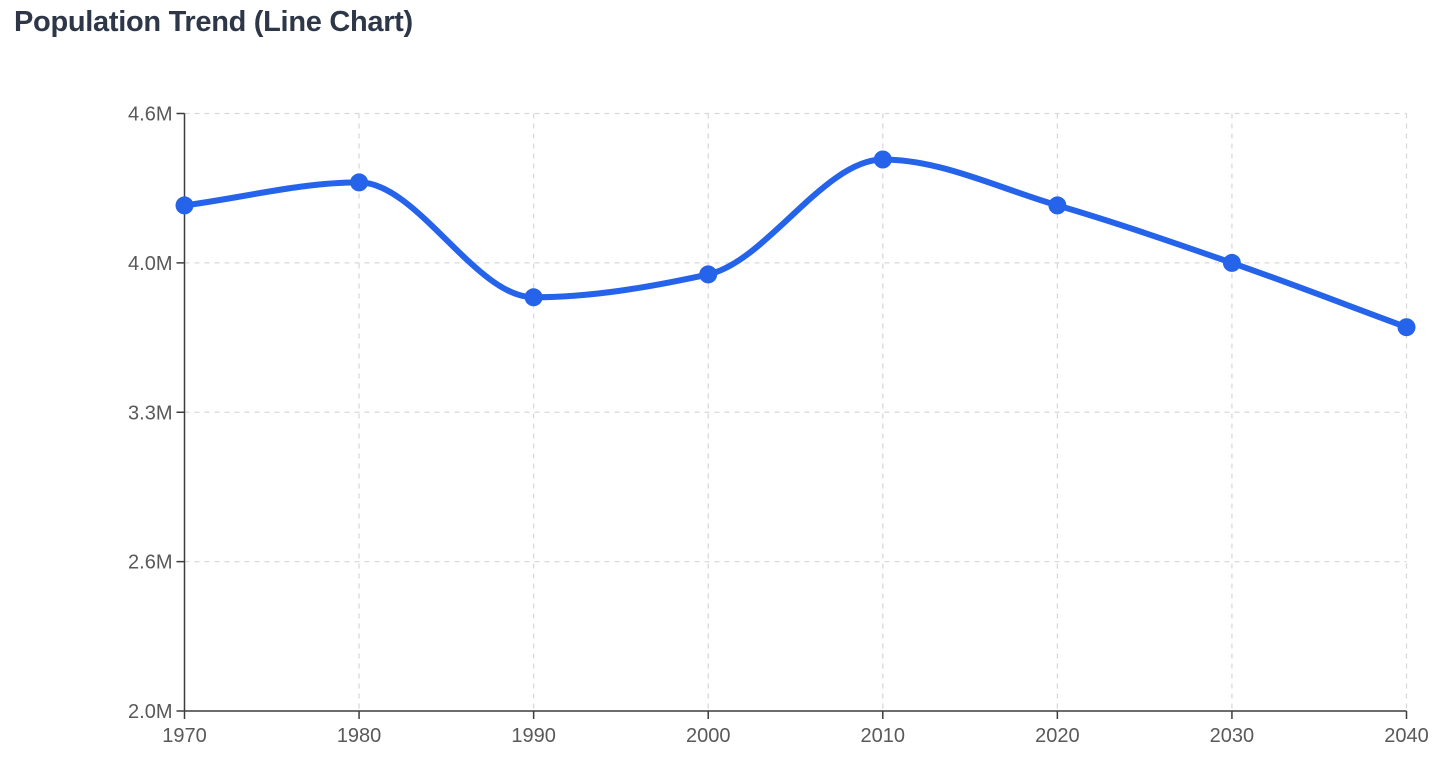  Describe the element at coordinates (1232, 736) in the screenshot. I see `x-tick-label: 2030` at that location.